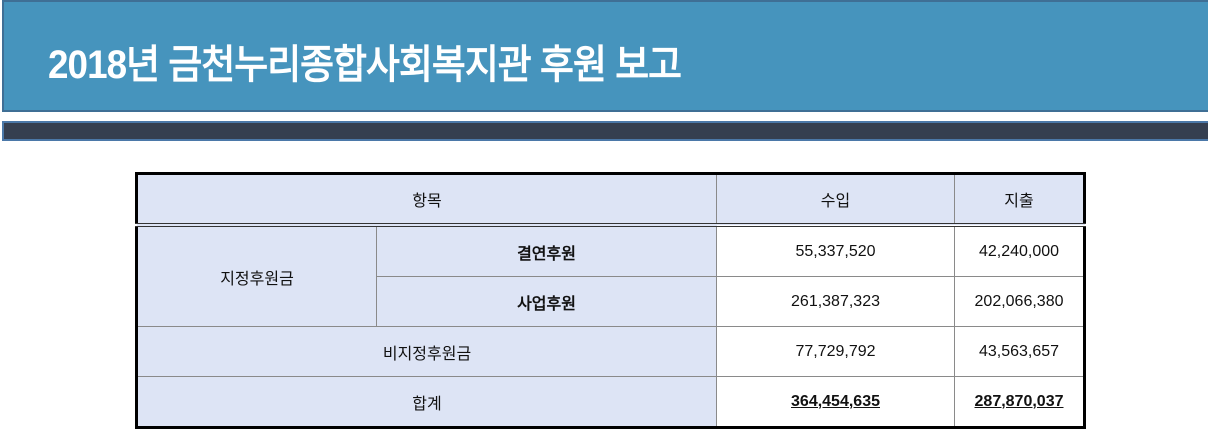  Describe the element at coordinates (605, 131) in the screenshot. I see `divider-bar` at that location.